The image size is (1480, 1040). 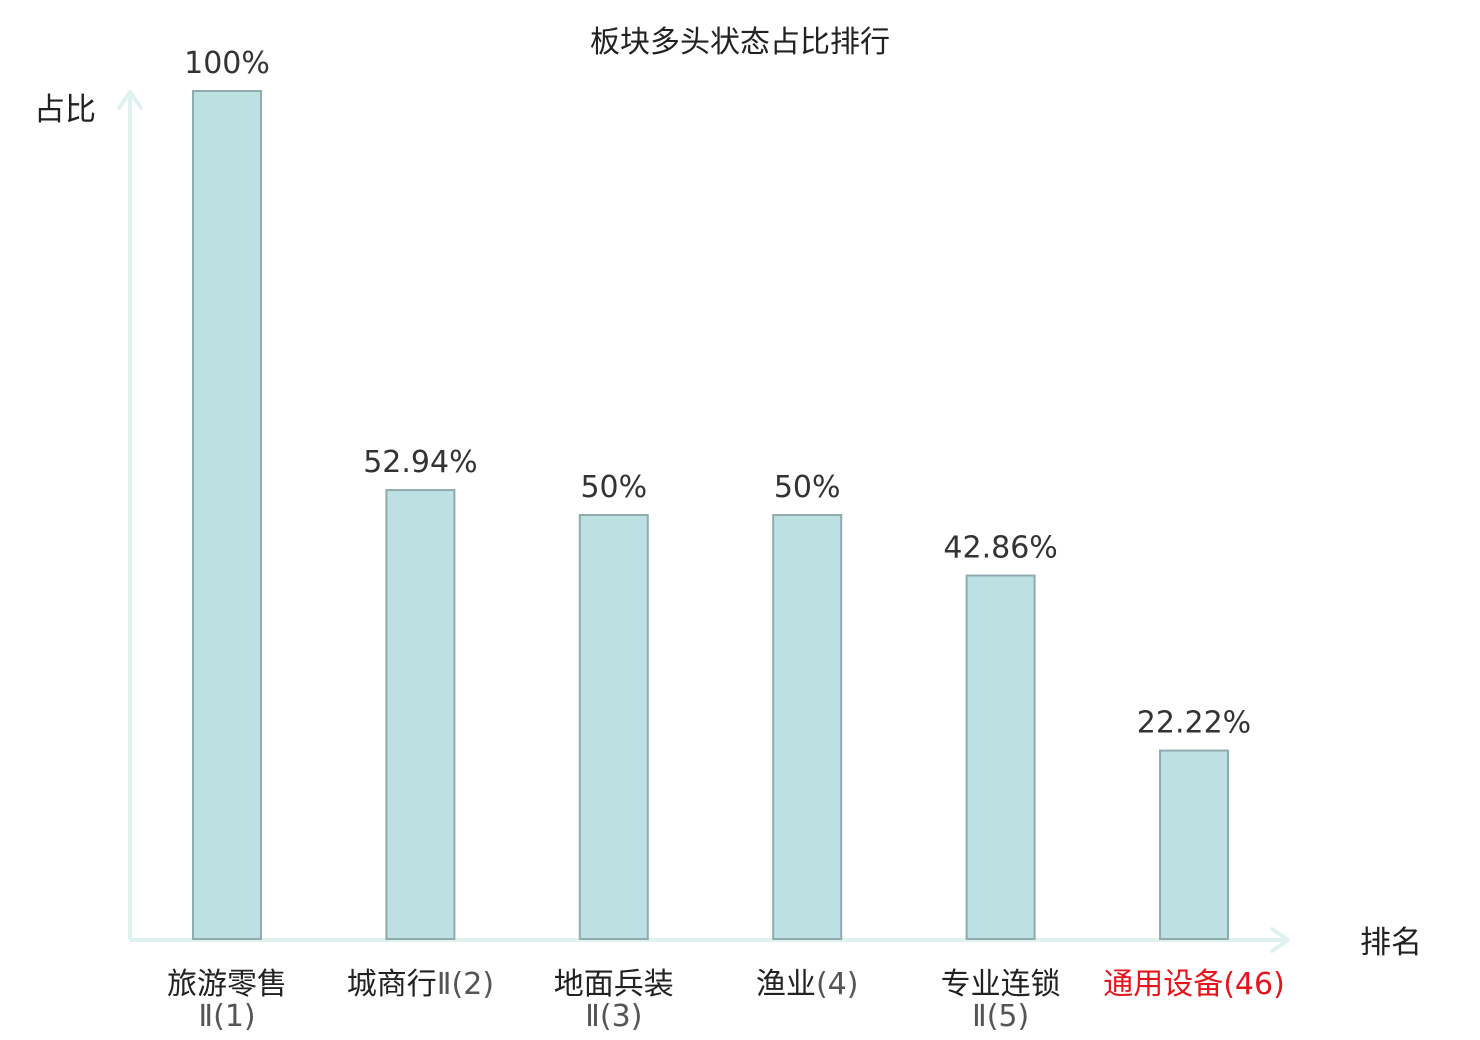 I want to click on value-label-5: 42.86%, so click(x=1000, y=548).